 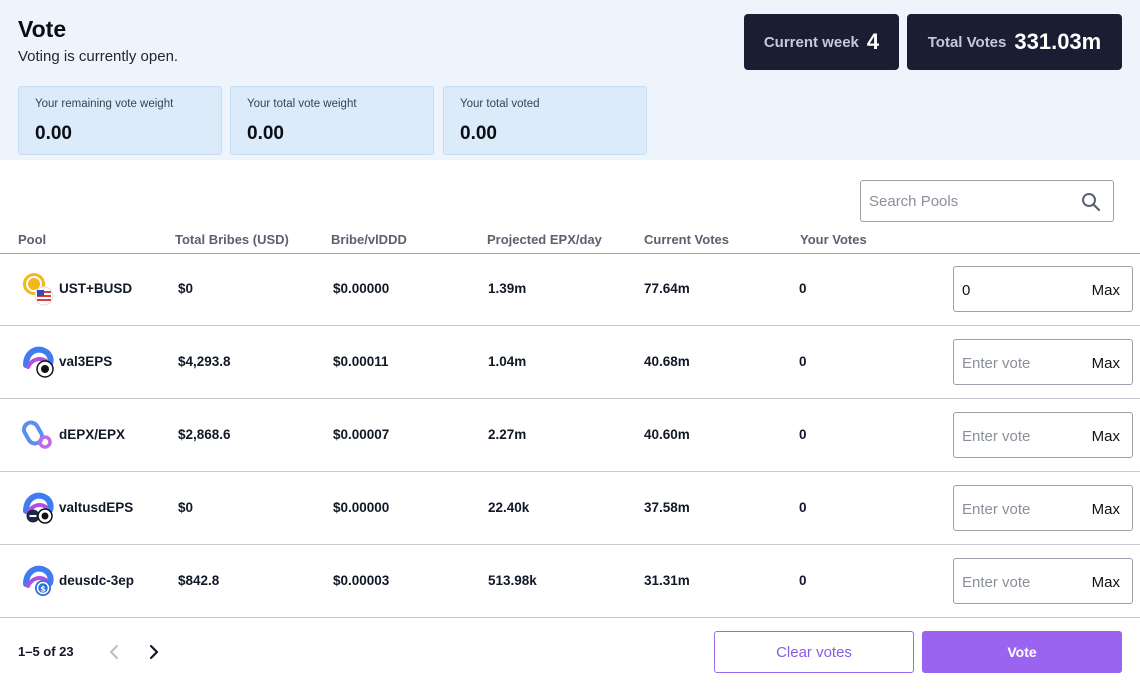 I want to click on current-week-label: Current week, so click(x=811, y=42).